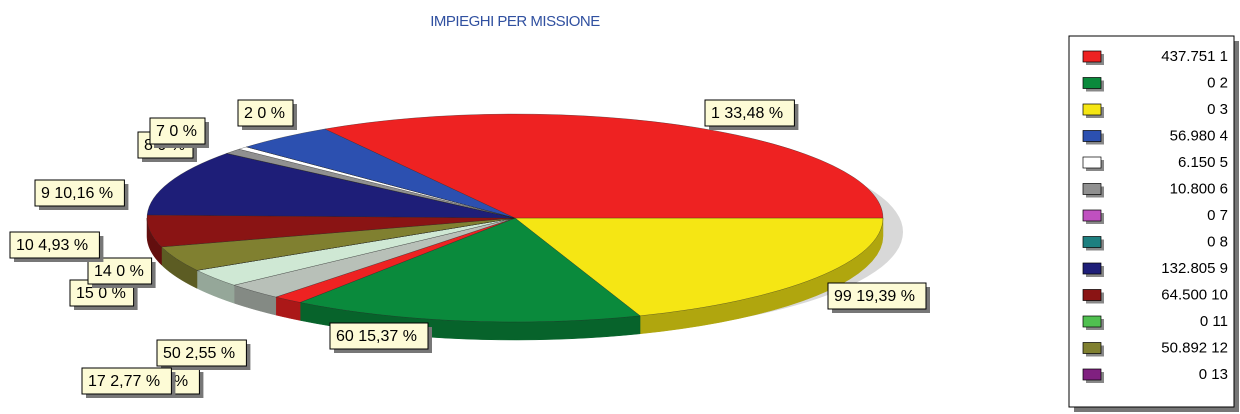 The image size is (1240, 414). Describe the element at coordinates (1194, 56) in the screenshot. I see `legend-label: 437.751 1` at that location.